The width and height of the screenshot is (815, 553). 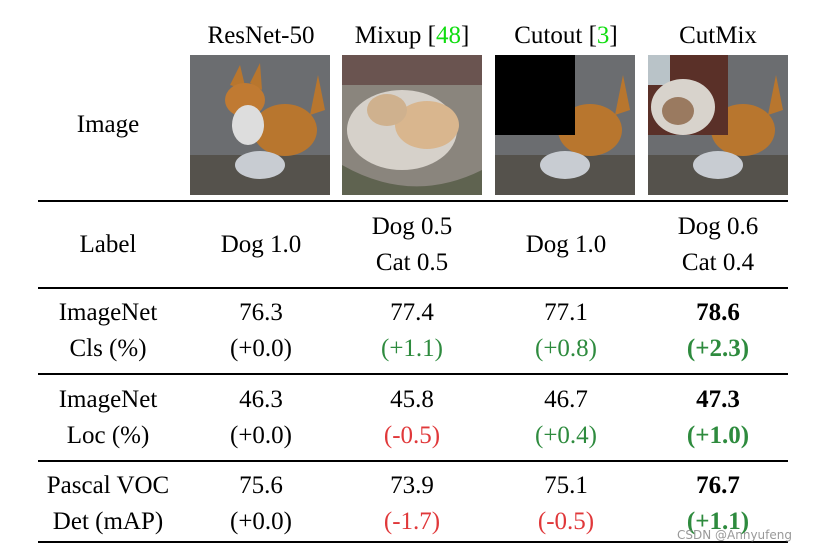 What do you see at coordinates (412, 399) in the screenshot?
I see `metric-value: 45.8` at bounding box center [412, 399].